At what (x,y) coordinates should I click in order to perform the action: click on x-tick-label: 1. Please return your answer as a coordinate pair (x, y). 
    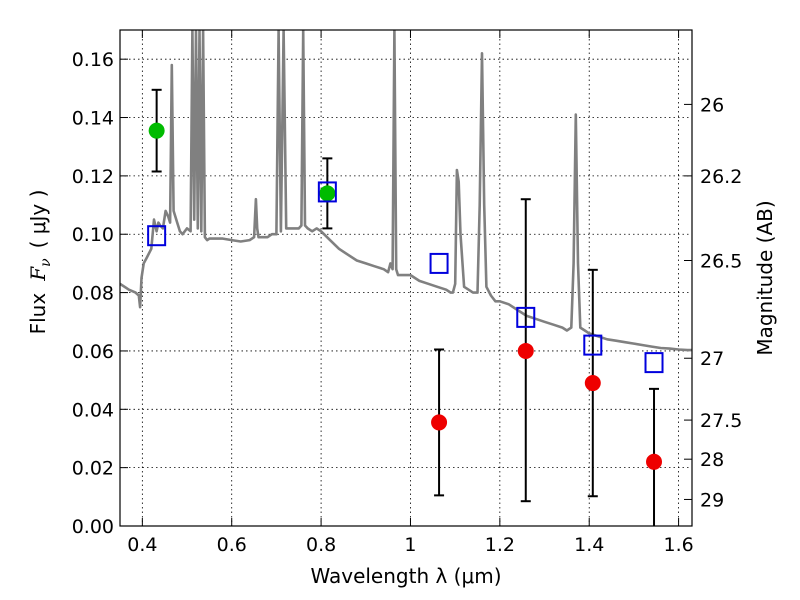
    Looking at the image, I should click on (410, 545).